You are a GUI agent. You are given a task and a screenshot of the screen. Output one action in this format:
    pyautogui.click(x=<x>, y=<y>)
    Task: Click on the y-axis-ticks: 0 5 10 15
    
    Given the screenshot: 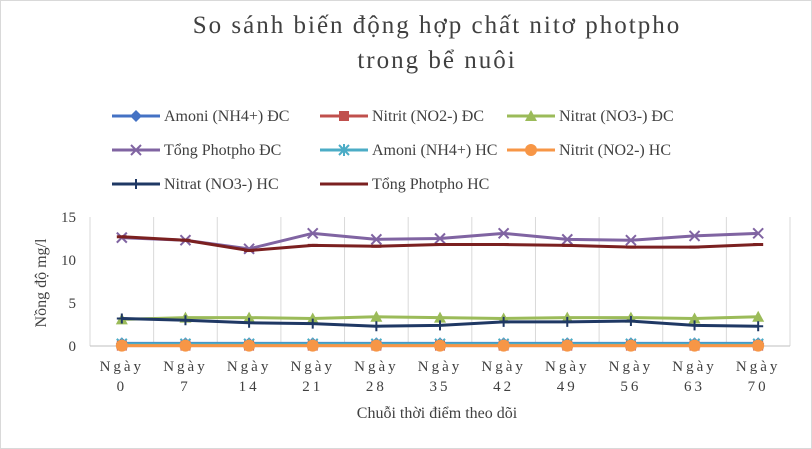 What is the action you would take?
    pyautogui.click(x=68, y=282)
    